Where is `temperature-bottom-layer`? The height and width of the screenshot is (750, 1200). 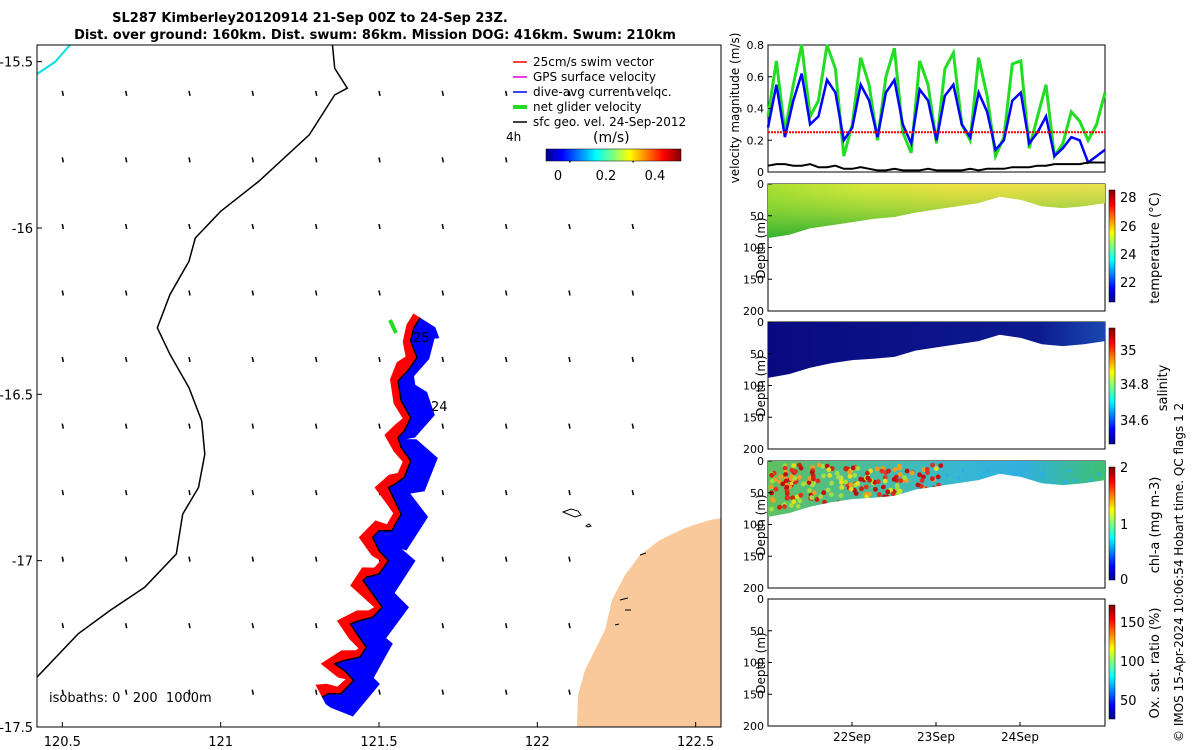
temperature-bottom-layer is located at coordinates (936, 211).